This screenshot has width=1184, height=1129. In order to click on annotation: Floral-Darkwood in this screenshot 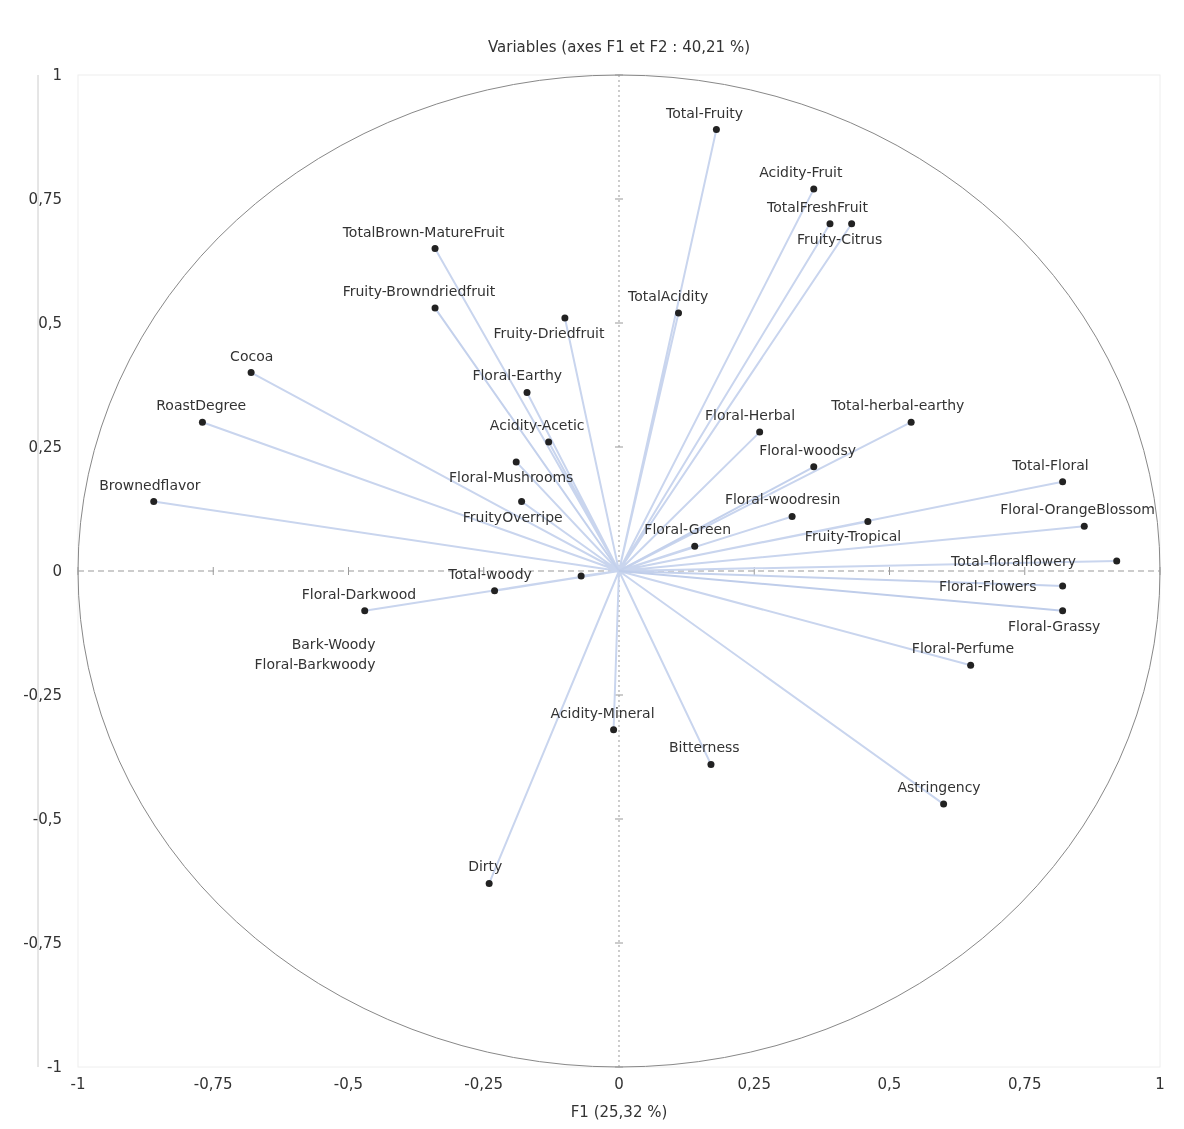, I will do `click(359, 593)`.